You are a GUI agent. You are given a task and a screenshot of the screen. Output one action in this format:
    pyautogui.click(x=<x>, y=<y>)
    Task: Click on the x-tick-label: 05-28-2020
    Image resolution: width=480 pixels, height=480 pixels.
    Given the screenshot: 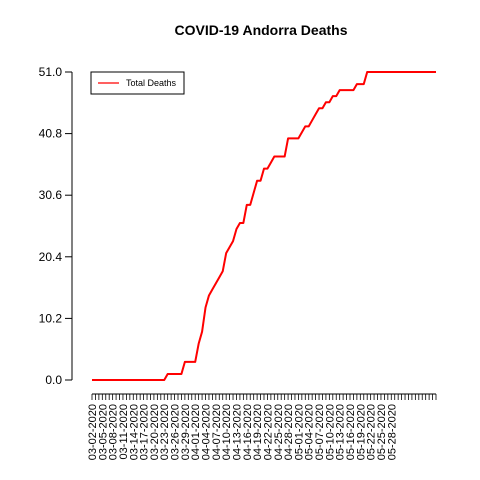 What is the action you would take?
    pyautogui.click(x=392, y=432)
    